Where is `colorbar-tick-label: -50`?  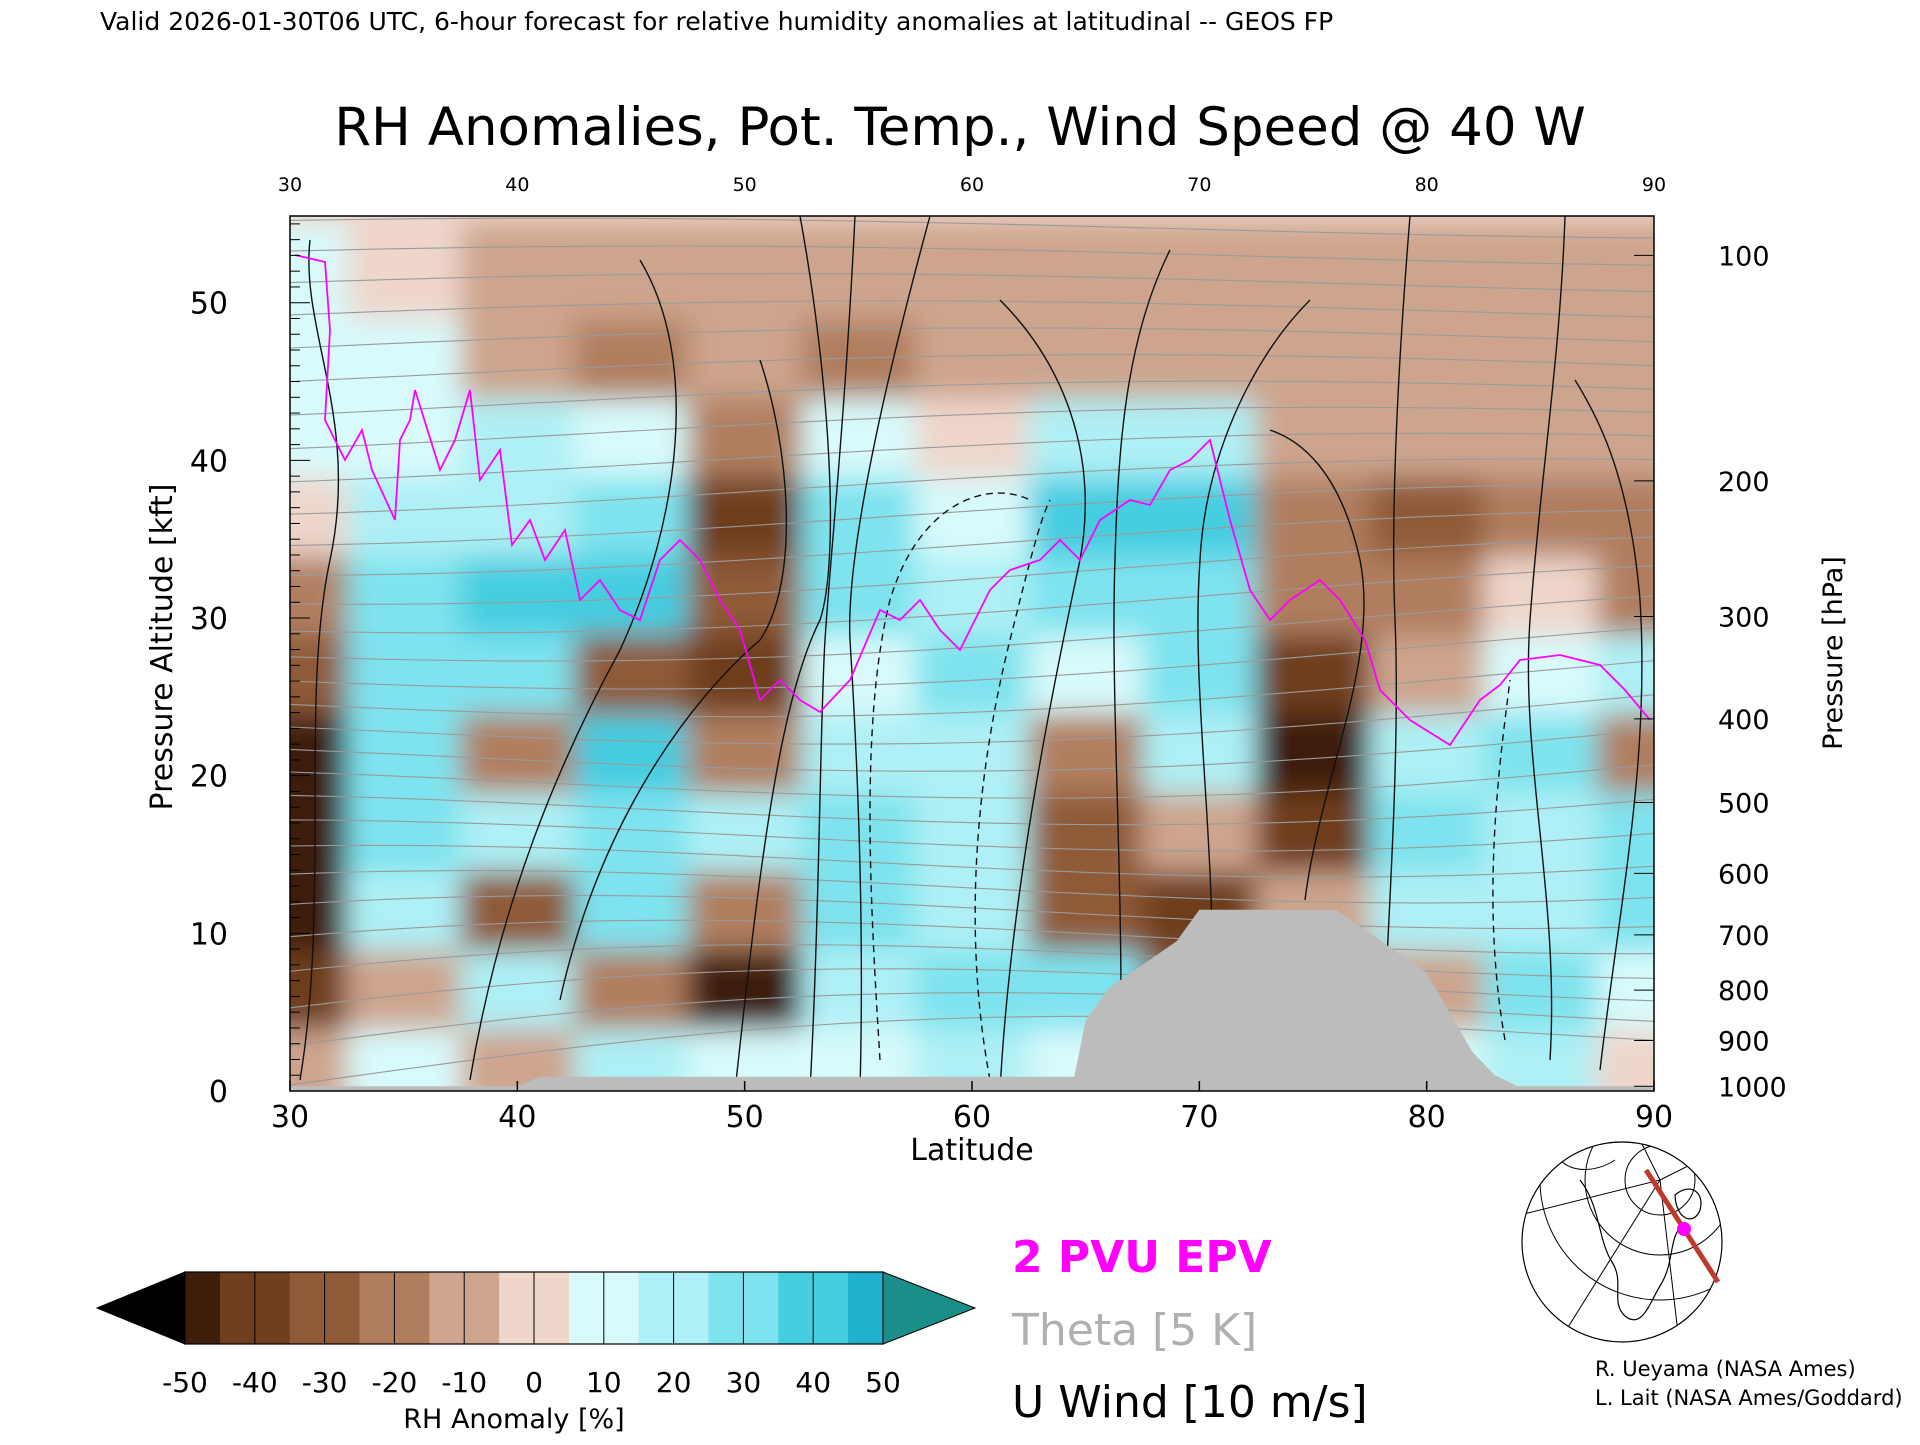
colorbar-tick-label: -50 is located at coordinates (185, 1382).